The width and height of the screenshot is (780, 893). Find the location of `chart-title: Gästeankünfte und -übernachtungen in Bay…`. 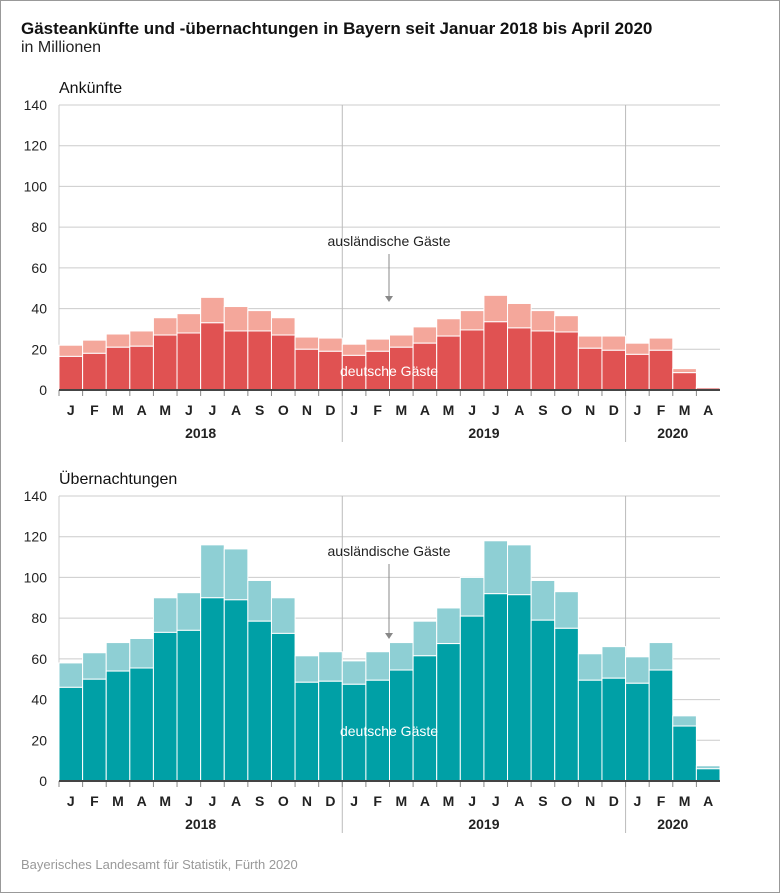

chart-title: Gästeankünfte und -übernachtungen in Bay… is located at coordinates (337, 28).